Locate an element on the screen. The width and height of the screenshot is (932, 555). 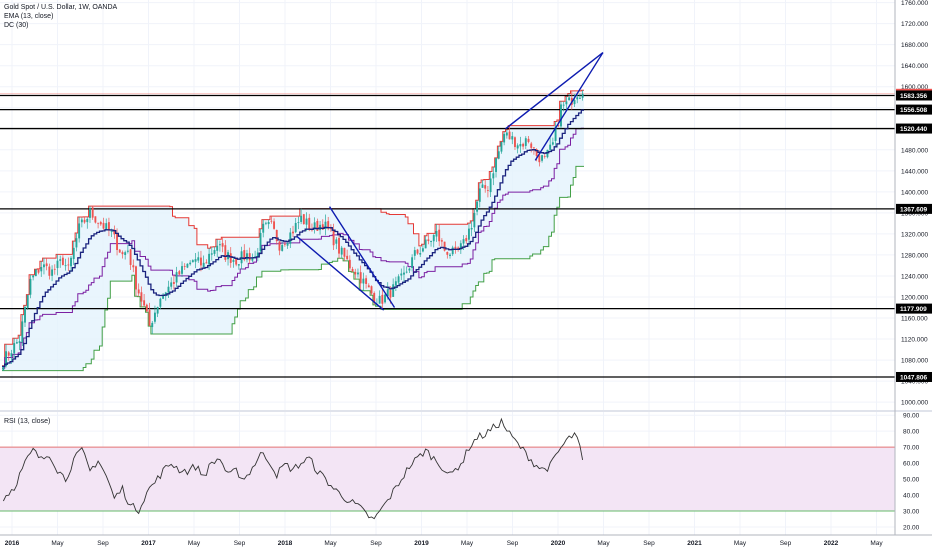
level-price-tag: 1556.508 is located at coordinates (914, 109).